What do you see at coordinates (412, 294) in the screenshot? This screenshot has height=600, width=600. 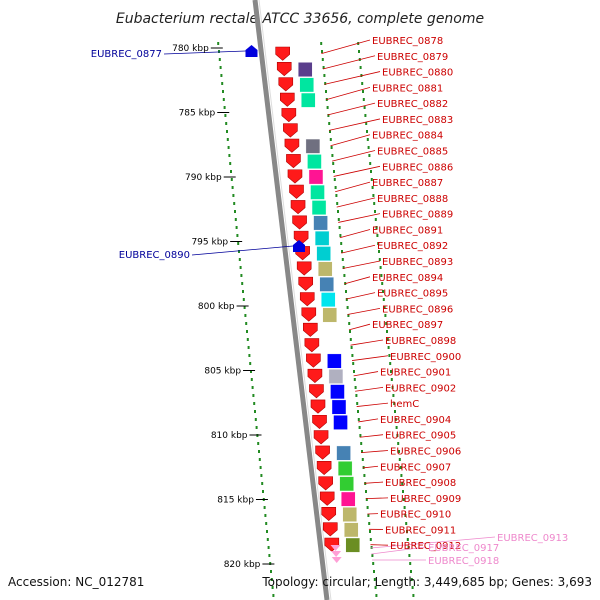 I see `forward-gene-label: EUBREC_0895` at bounding box center [412, 294].